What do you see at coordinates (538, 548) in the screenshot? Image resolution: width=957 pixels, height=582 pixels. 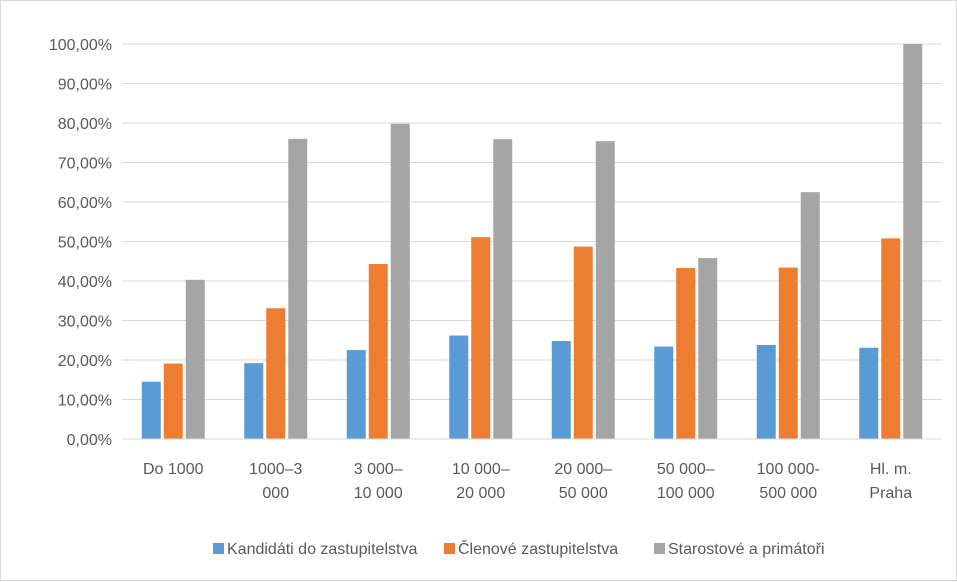 I see `legend-label: Členové zastupitelstva` at bounding box center [538, 548].